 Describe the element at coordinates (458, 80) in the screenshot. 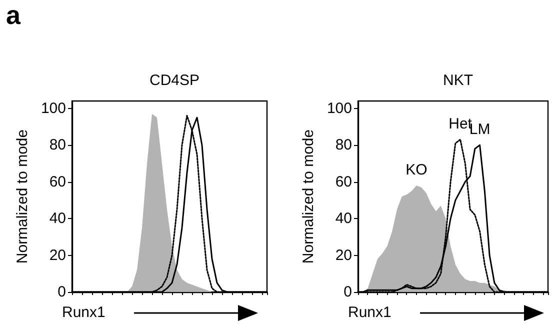

I see `chart-title: NKT` at that location.